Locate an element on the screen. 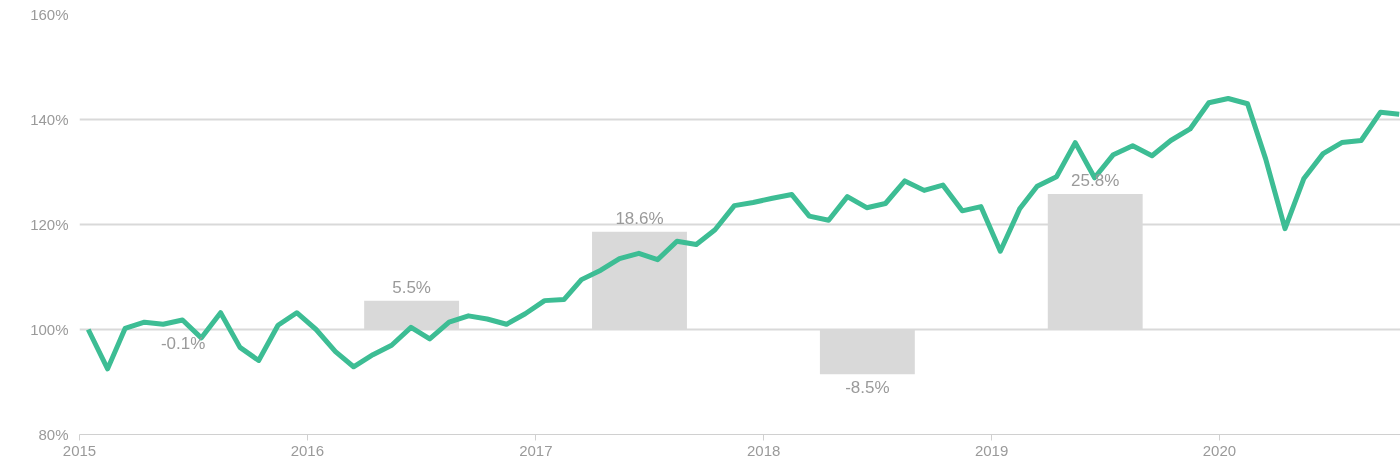  y-tick-label: 140% is located at coordinates (49, 119).